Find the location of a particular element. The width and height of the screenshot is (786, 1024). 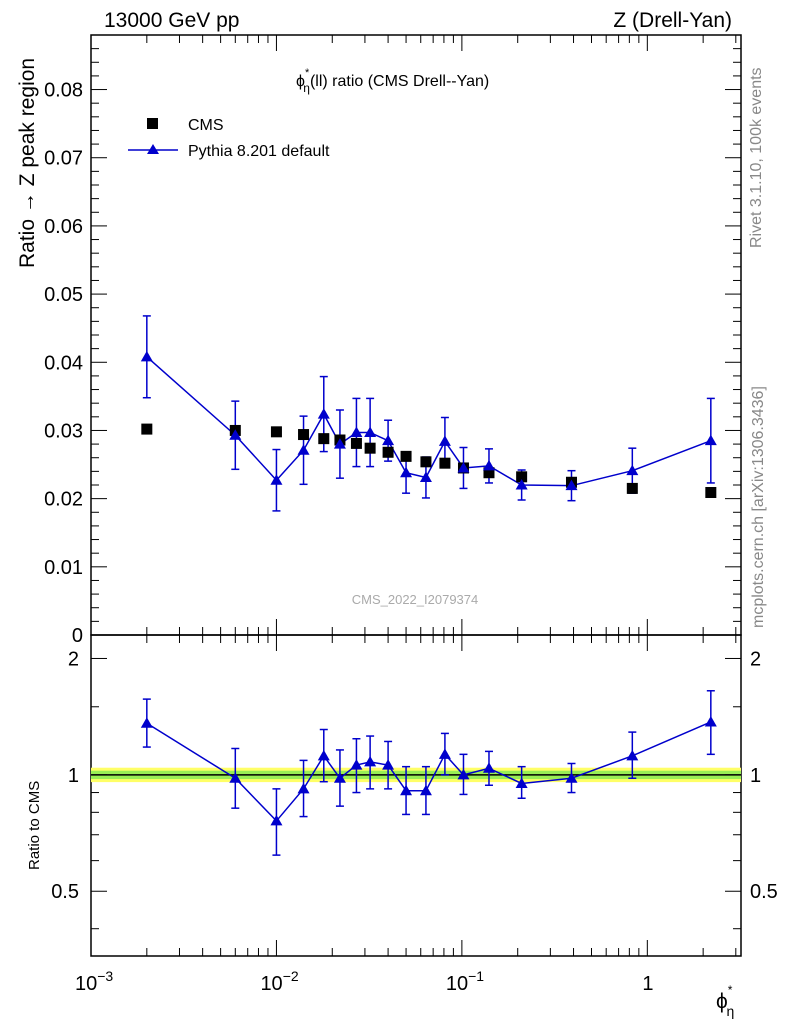

title-eta: η is located at coordinates (306, 88).